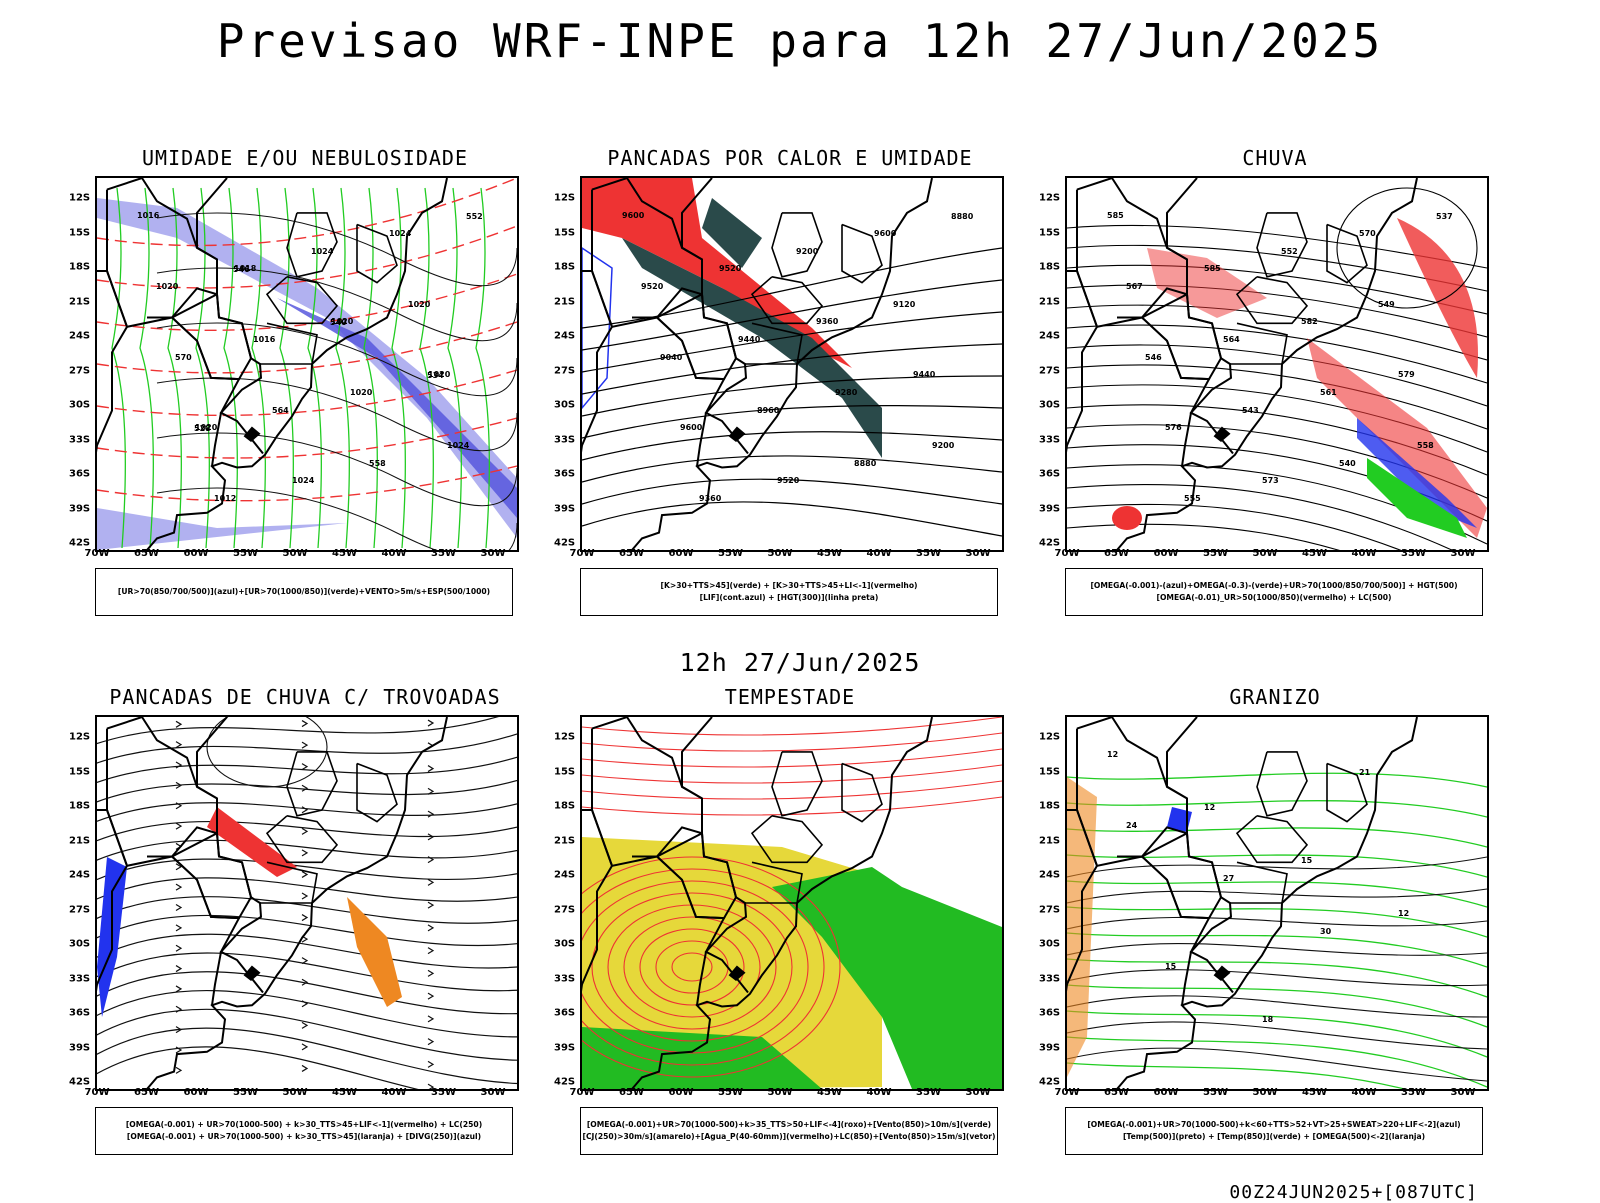  Describe the element at coordinates (305, 697) in the screenshot. I see `panel-title: PANCADAS DE CHUVA C/ TROVOADAS` at that location.